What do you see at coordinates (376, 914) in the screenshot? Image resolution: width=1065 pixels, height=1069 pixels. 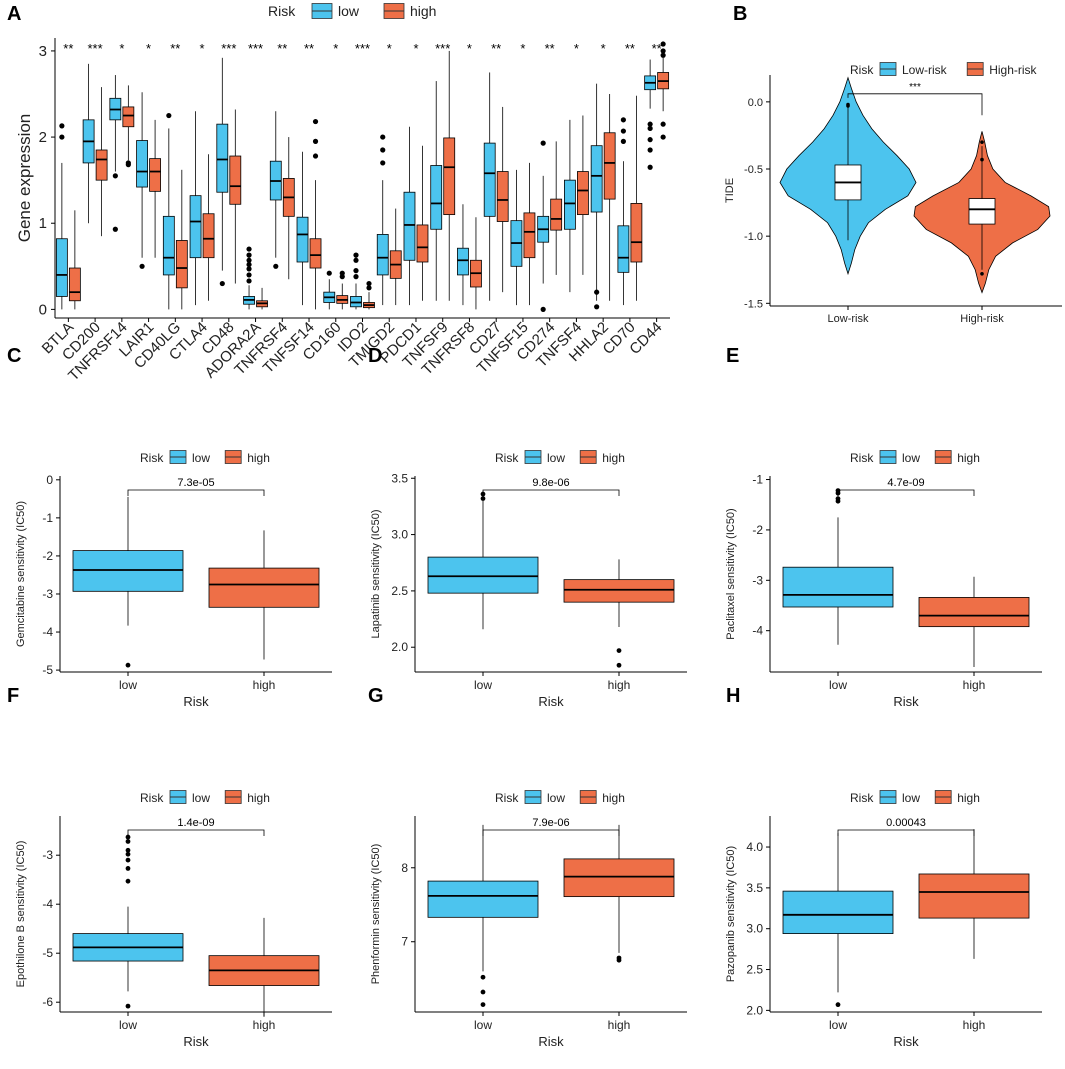 I see `y-axis-title: Phenformin sensitivity (IC50)` at bounding box center [376, 914].